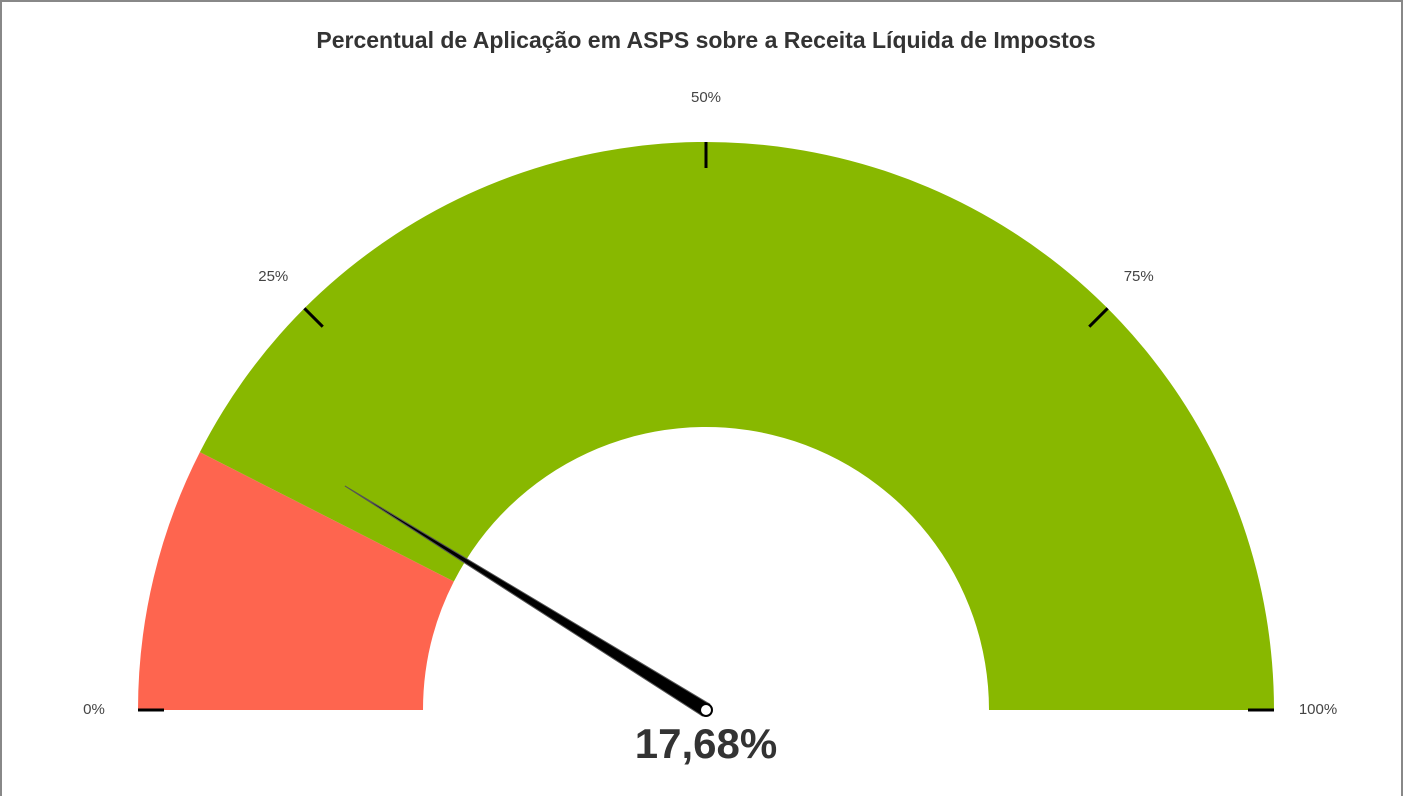 This screenshot has height=796, width=1403. Describe the element at coordinates (1139, 276) in the screenshot. I see `tick-label: 75%` at that location.